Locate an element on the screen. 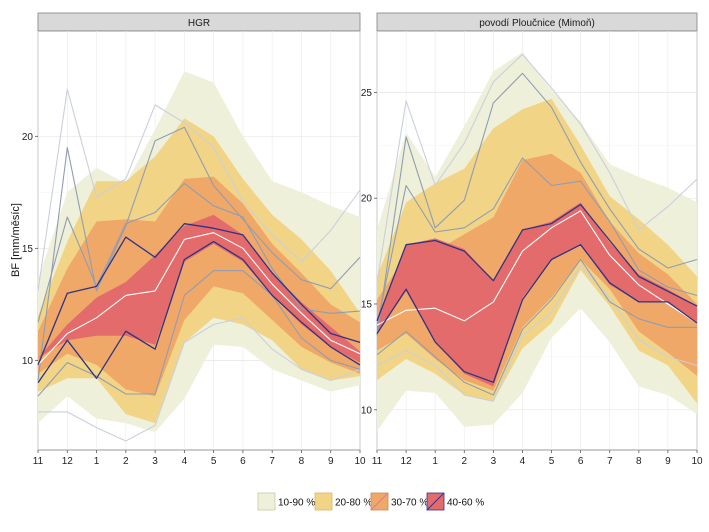 Image resolution: width=709 pixels, height=532 pixels. legend-label: 30-70 % is located at coordinates (409, 503).